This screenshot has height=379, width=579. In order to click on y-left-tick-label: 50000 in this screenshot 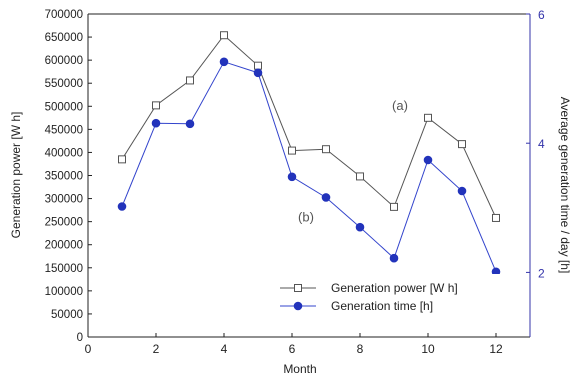, I will do `click(67, 315)`.